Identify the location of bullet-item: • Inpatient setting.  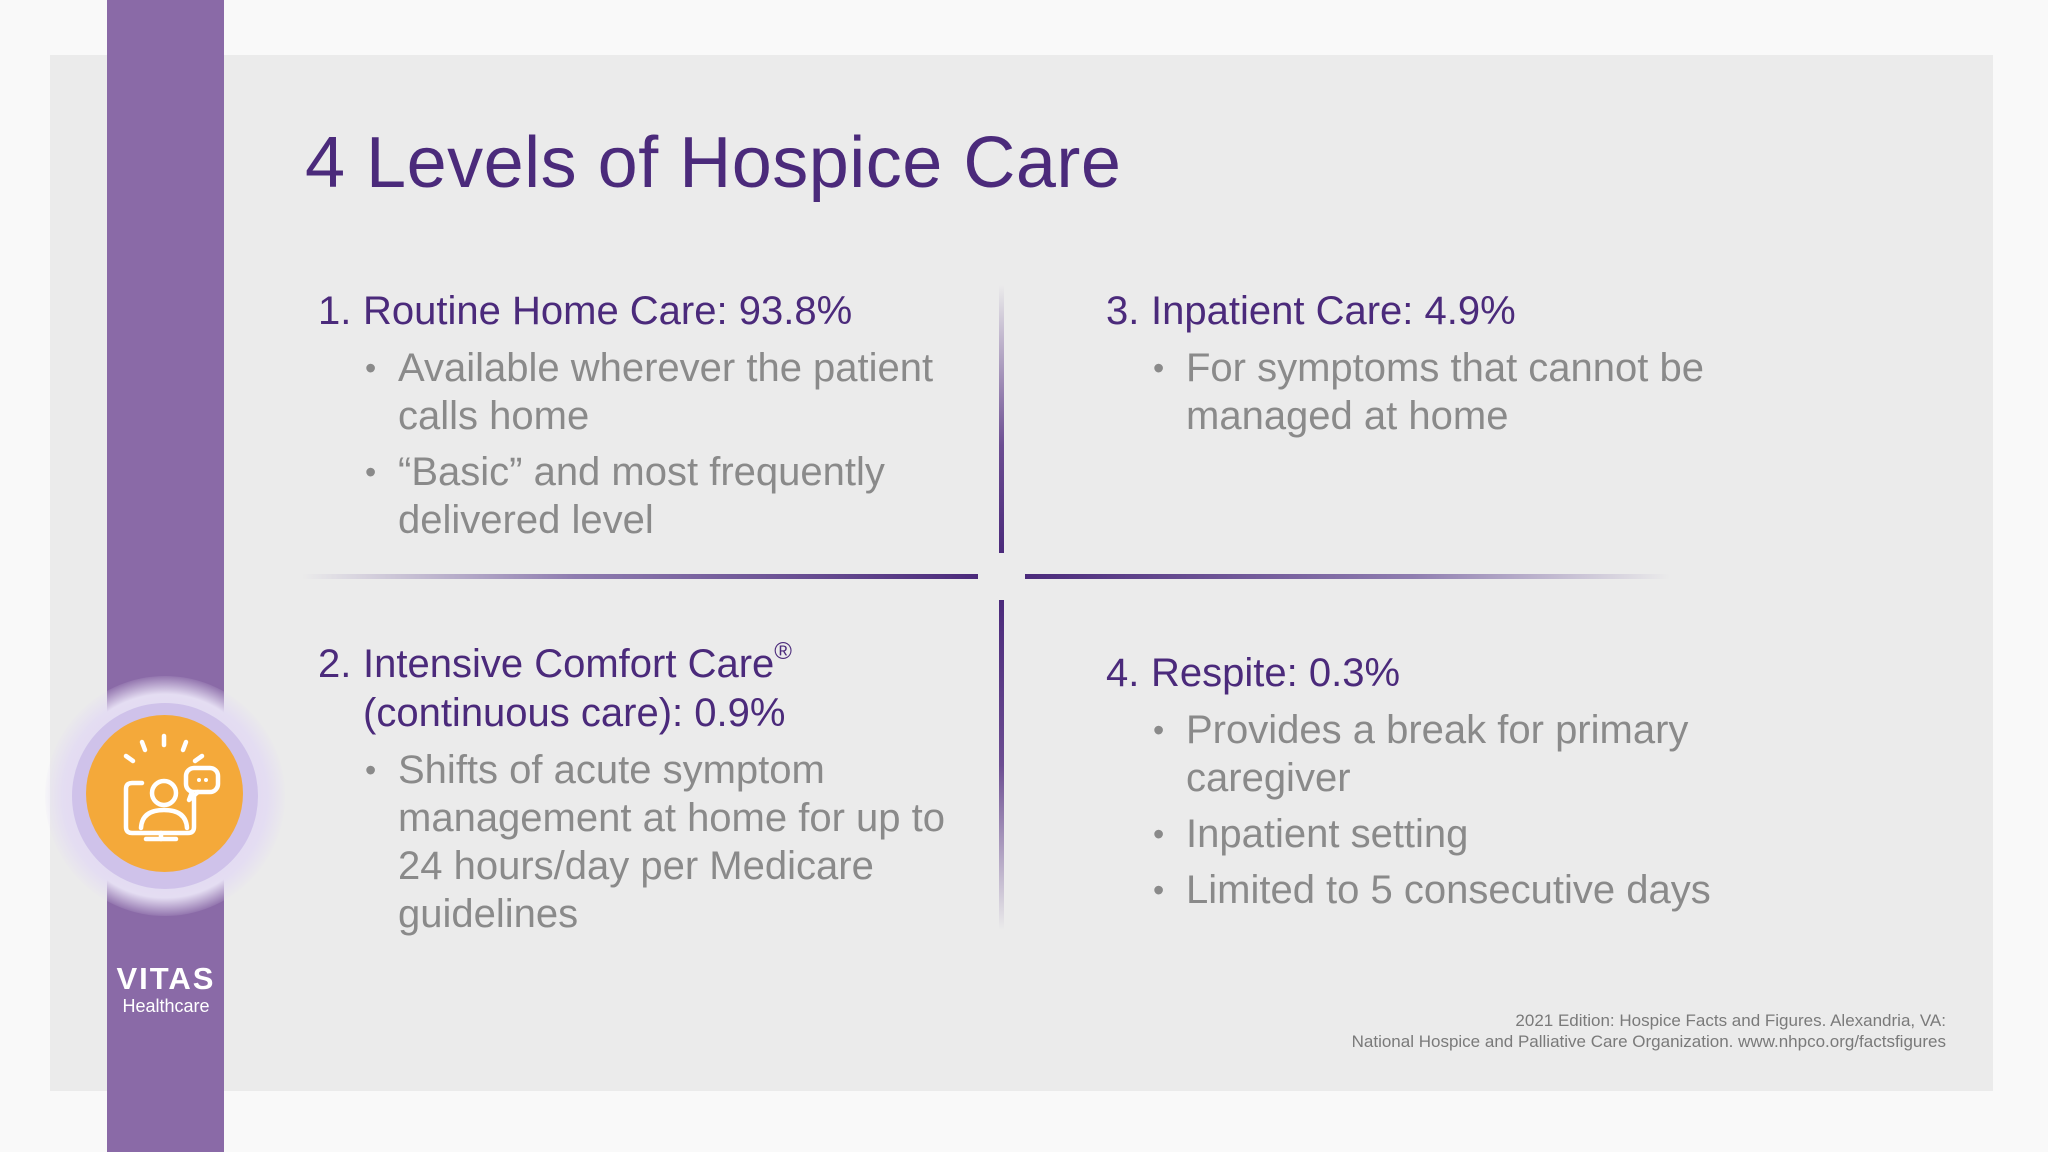
(1479, 834).